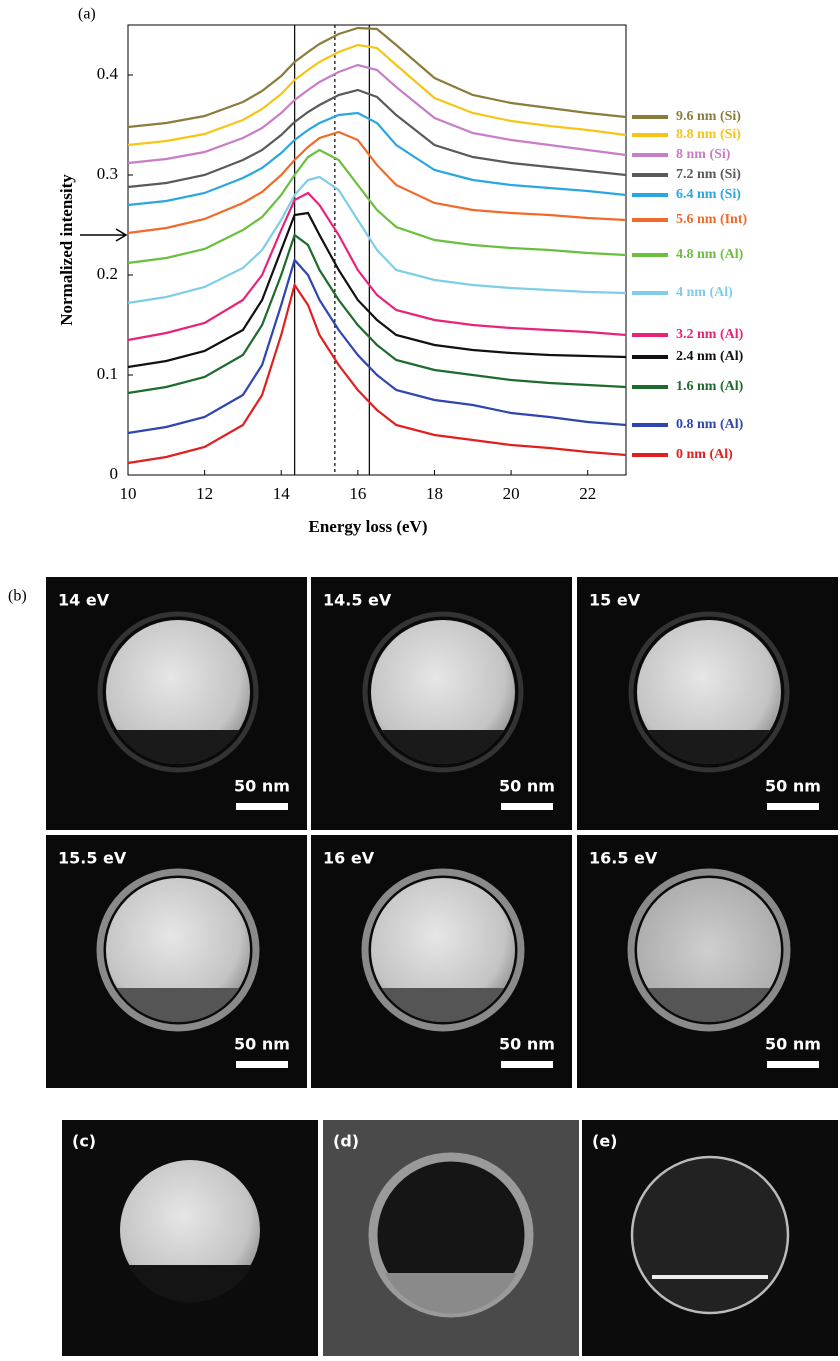 The height and width of the screenshot is (1361, 840). What do you see at coordinates (704, 454) in the screenshot?
I see `legend-label: 0 nm (Al)` at bounding box center [704, 454].